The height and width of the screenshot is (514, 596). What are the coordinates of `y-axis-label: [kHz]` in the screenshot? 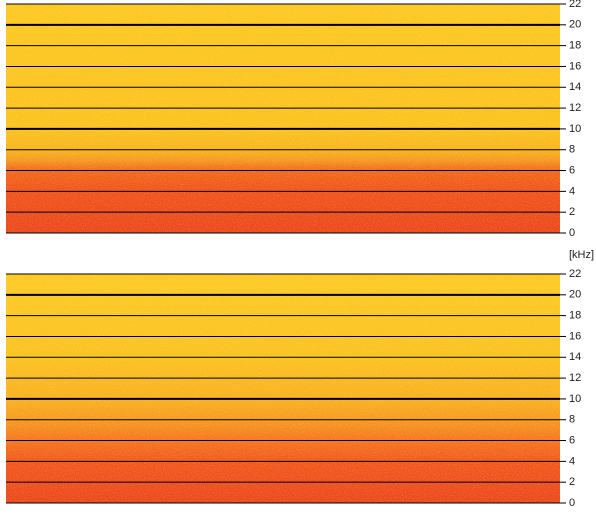 It's located at (581, 255).